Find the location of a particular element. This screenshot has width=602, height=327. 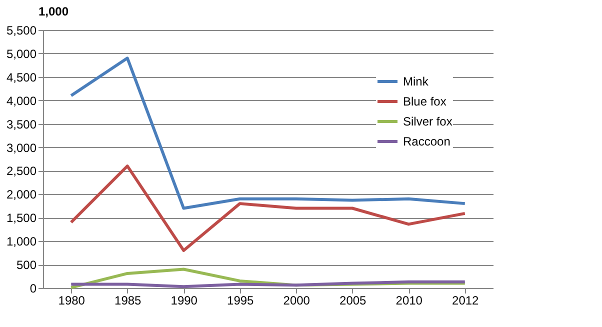

legend-label: Mink is located at coordinates (416, 81).